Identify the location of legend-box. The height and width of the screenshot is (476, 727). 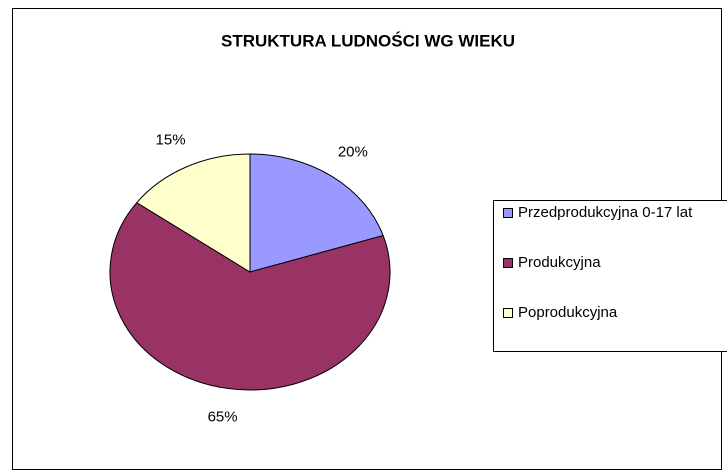
(610, 276).